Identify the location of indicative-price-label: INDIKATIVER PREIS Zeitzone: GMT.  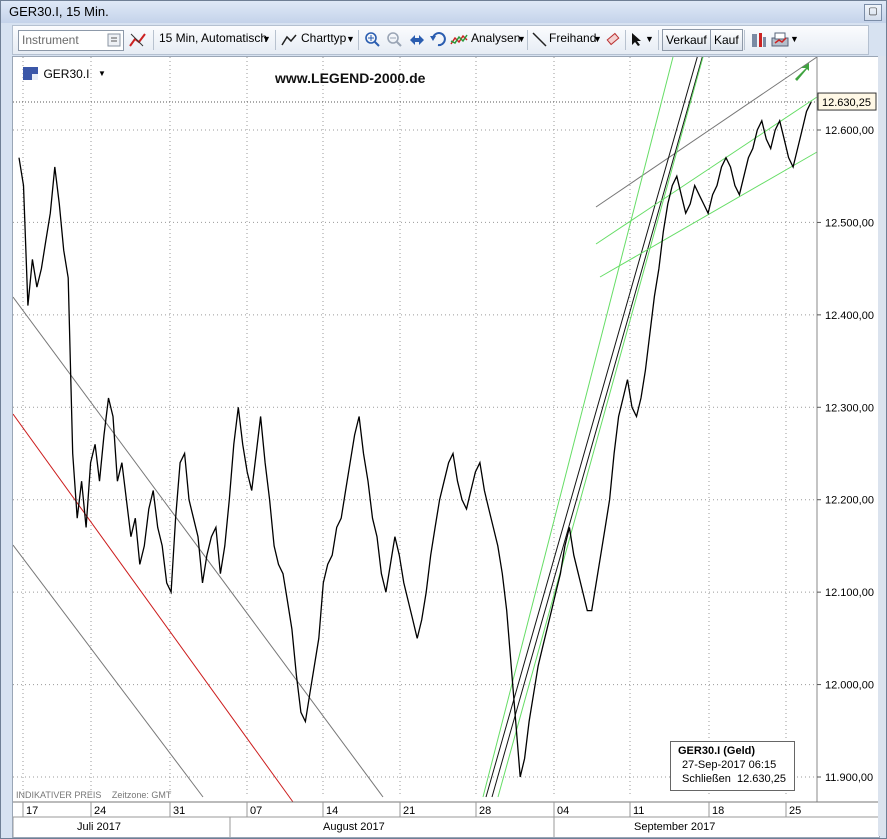
(93, 795).